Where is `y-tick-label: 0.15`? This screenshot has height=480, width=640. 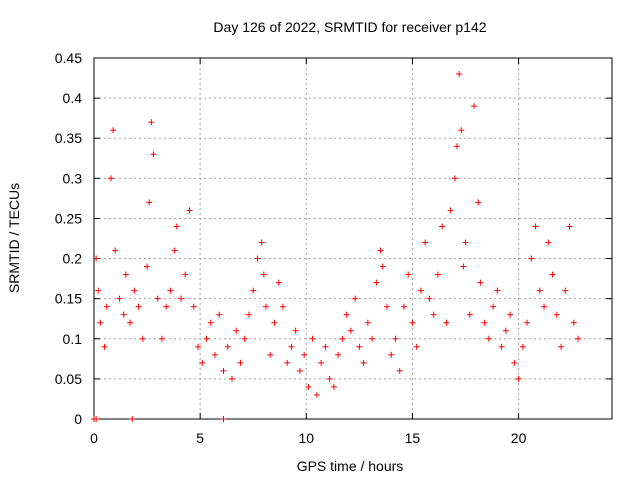 y-tick-label: 0.15 is located at coordinates (68, 299).